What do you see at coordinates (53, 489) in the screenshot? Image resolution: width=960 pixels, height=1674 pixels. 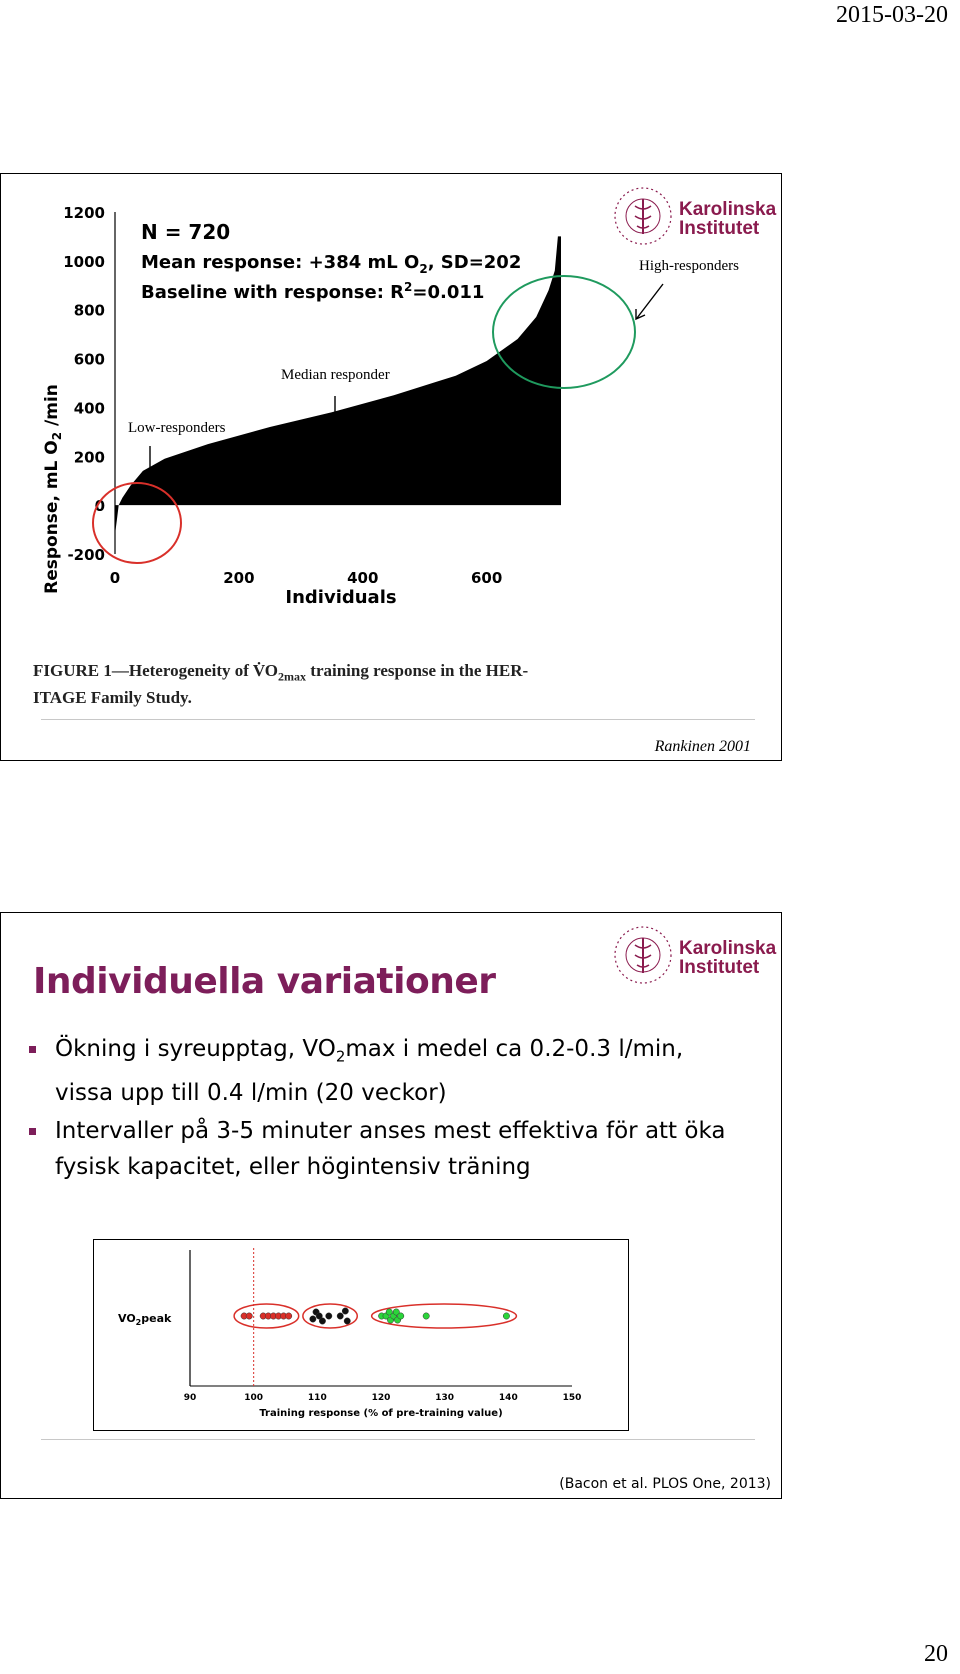 I see `y-axis-label: Response, mL O2 /min` at bounding box center [53, 489].